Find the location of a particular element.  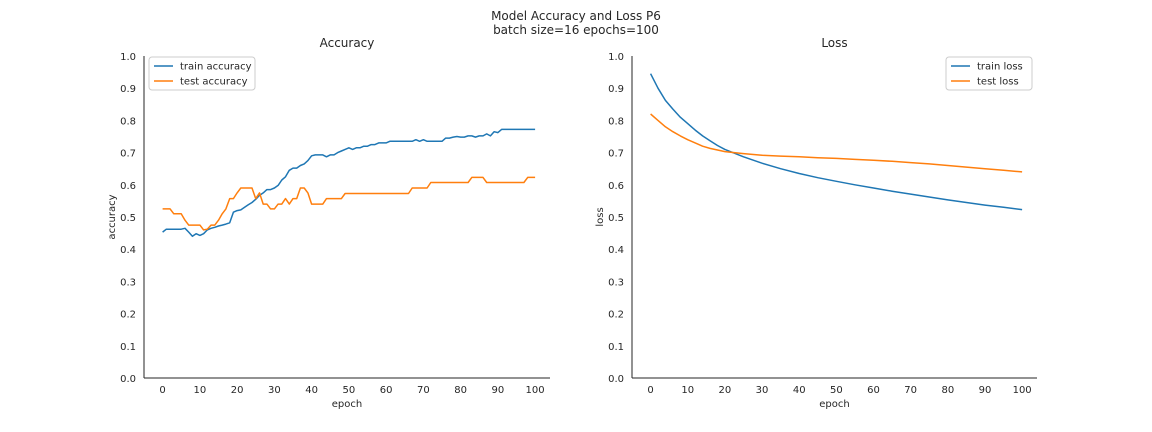

panel-2-y-tick-label: 0.5 is located at coordinates (616, 218).